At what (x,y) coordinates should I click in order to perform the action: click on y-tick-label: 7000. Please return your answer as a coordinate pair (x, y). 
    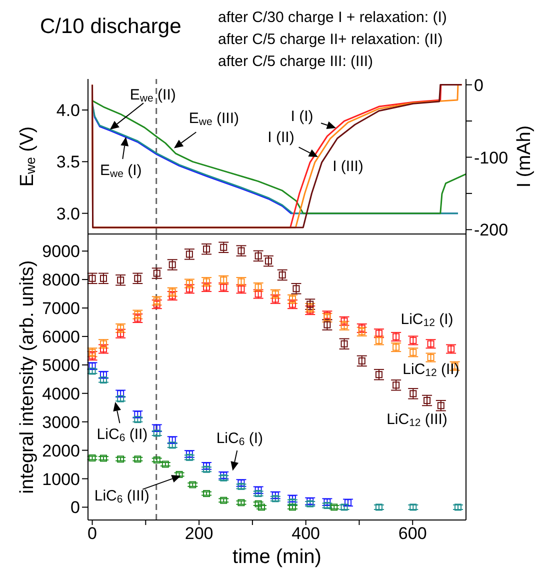
    Looking at the image, I should click on (61, 308).